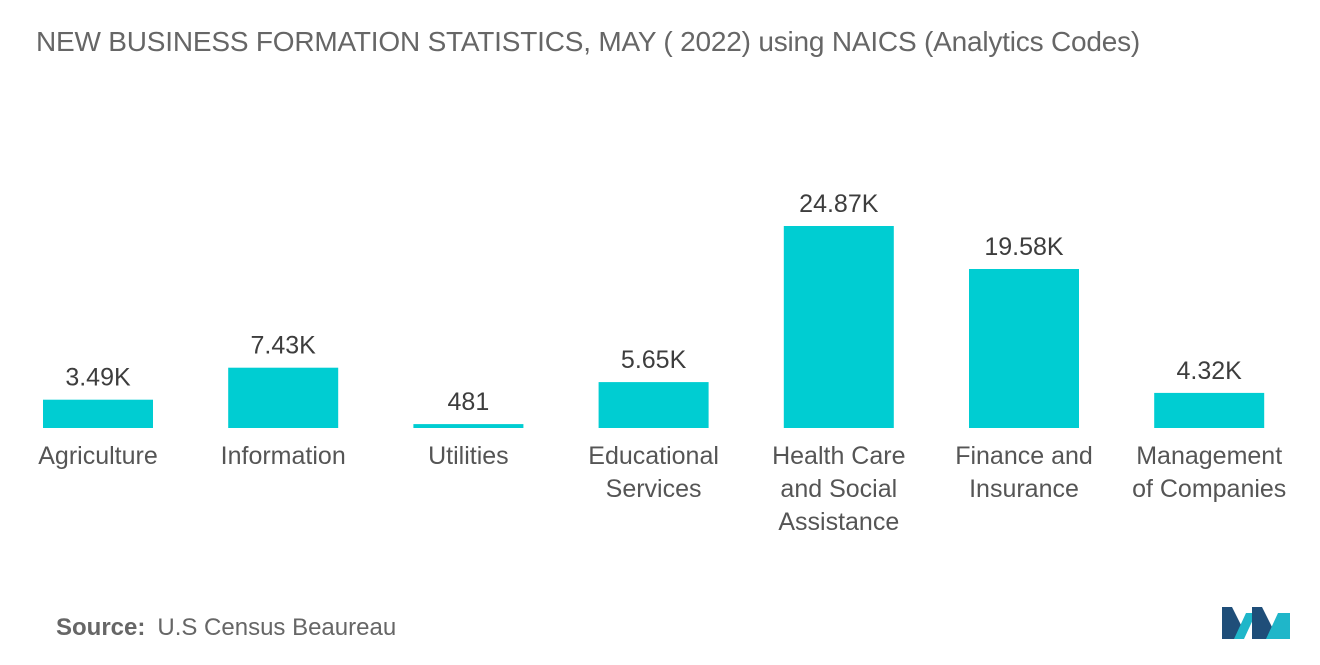 Image resolution: width=1320 pixels, height=665 pixels. What do you see at coordinates (653, 456) in the screenshot?
I see `category-label: Educational` at bounding box center [653, 456].